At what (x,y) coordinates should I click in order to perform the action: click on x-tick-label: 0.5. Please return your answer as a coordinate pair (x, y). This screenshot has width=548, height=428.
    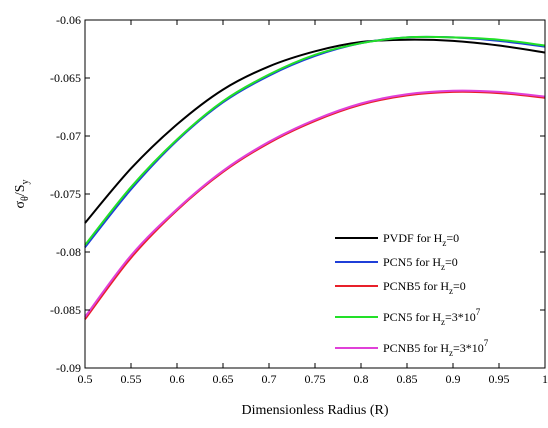
    Looking at the image, I should click on (85, 379).